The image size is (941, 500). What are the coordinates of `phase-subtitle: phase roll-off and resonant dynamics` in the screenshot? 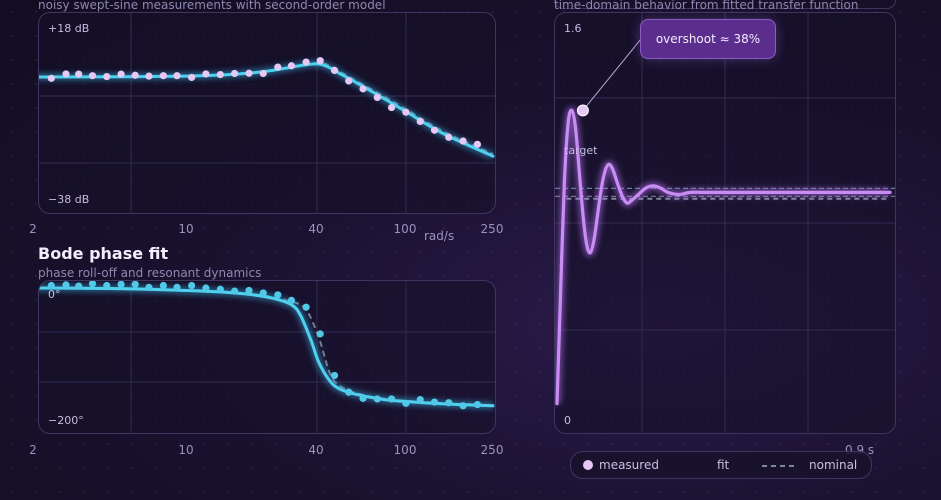 It's located at (150, 273).